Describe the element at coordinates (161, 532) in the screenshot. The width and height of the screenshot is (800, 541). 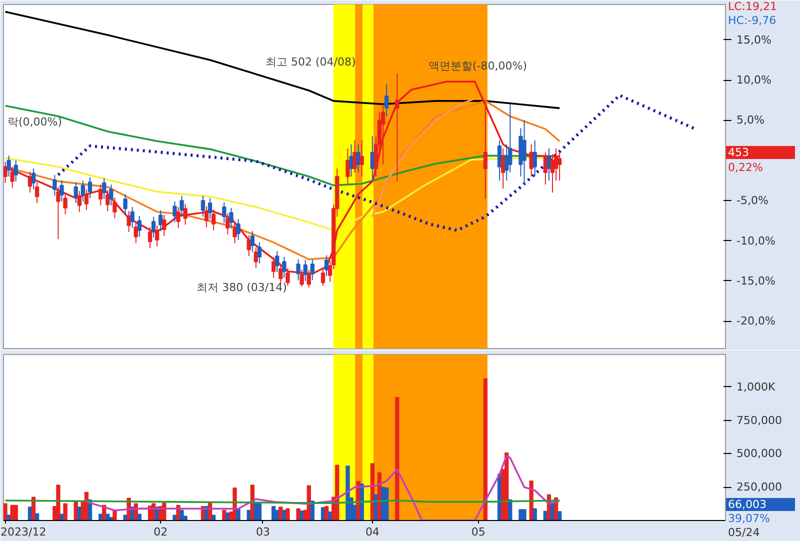
I see `x-tick-label: 02` at that location.